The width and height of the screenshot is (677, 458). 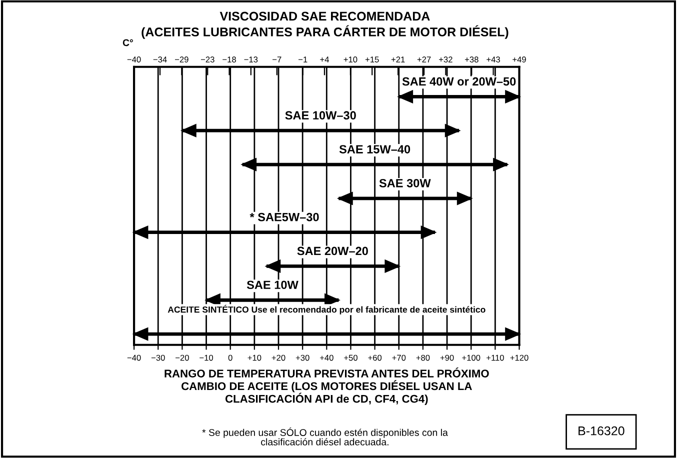 What do you see at coordinates (471, 59) in the screenshot?
I see `x2-tick-label: +38` at bounding box center [471, 59].